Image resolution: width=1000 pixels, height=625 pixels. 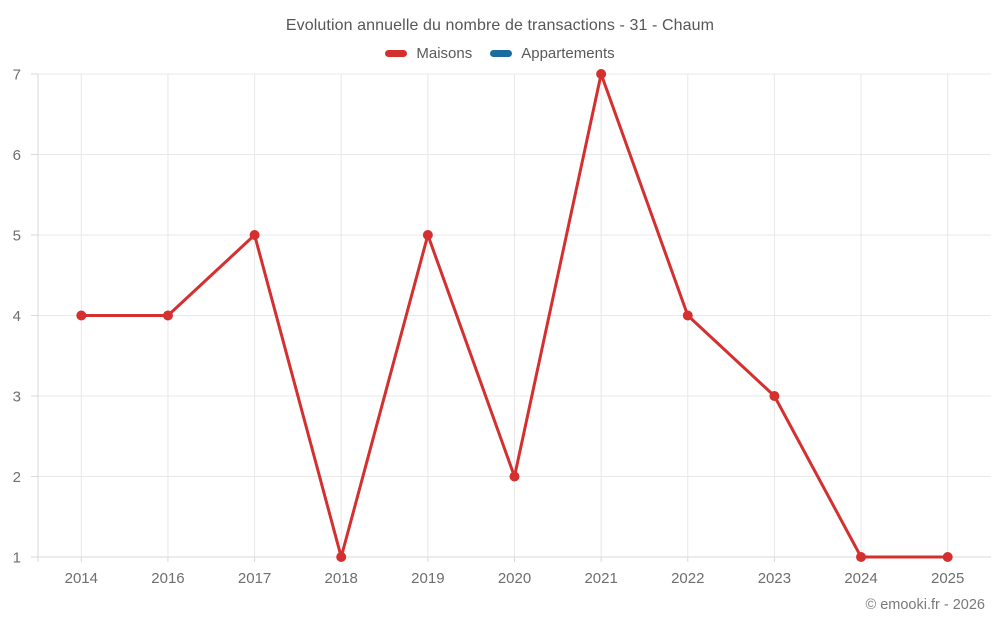 What do you see at coordinates (687, 578) in the screenshot?
I see `x-axis-label: 2022` at bounding box center [687, 578].